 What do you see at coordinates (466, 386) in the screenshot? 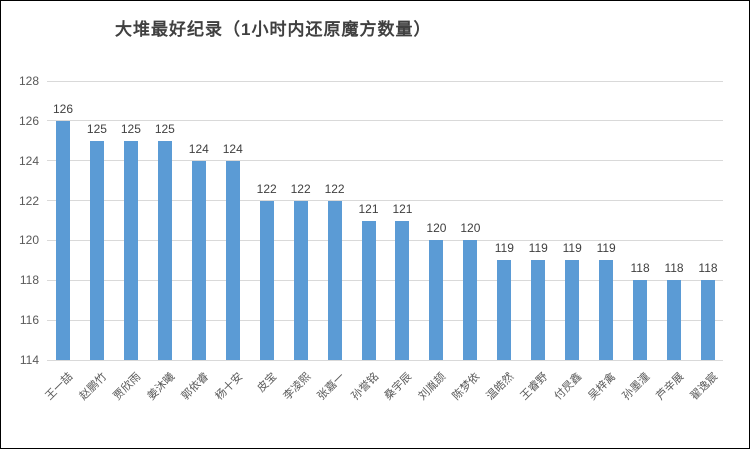
I see `x-axis-category-label: 陈梦依` at bounding box center [466, 386].